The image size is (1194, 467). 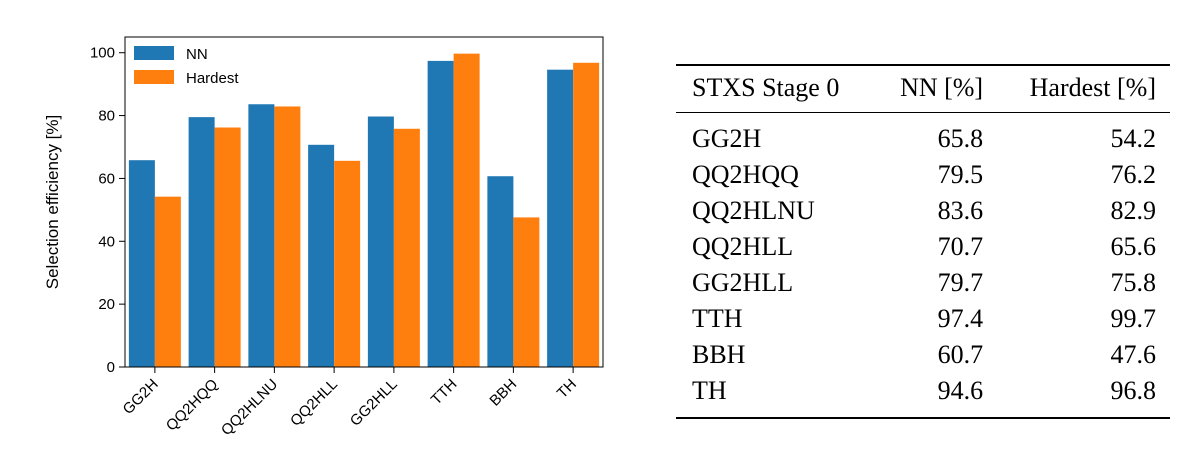 I want to click on y-axis-label: Selection efficiency [%], so click(x=52, y=202).